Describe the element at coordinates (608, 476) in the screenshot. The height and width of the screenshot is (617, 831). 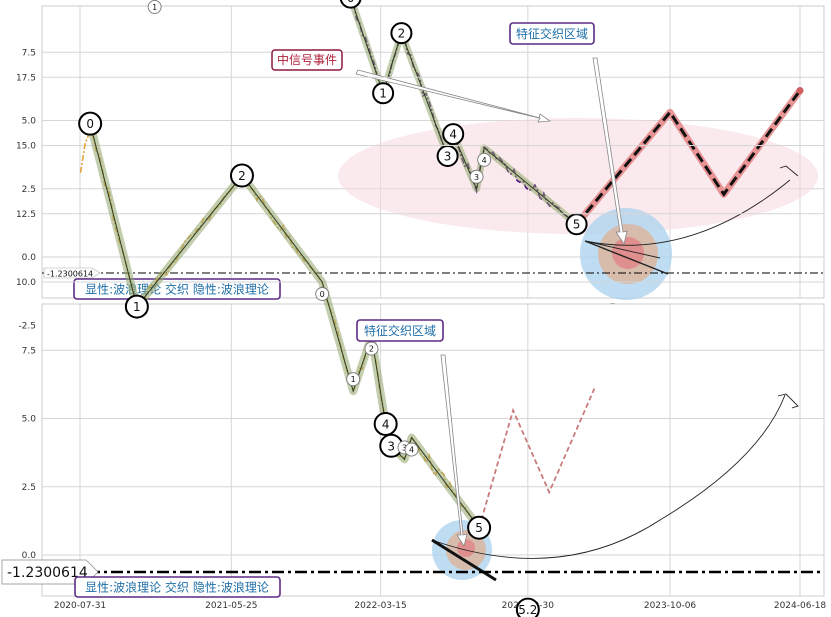
I see `bottom-arc` at that location.